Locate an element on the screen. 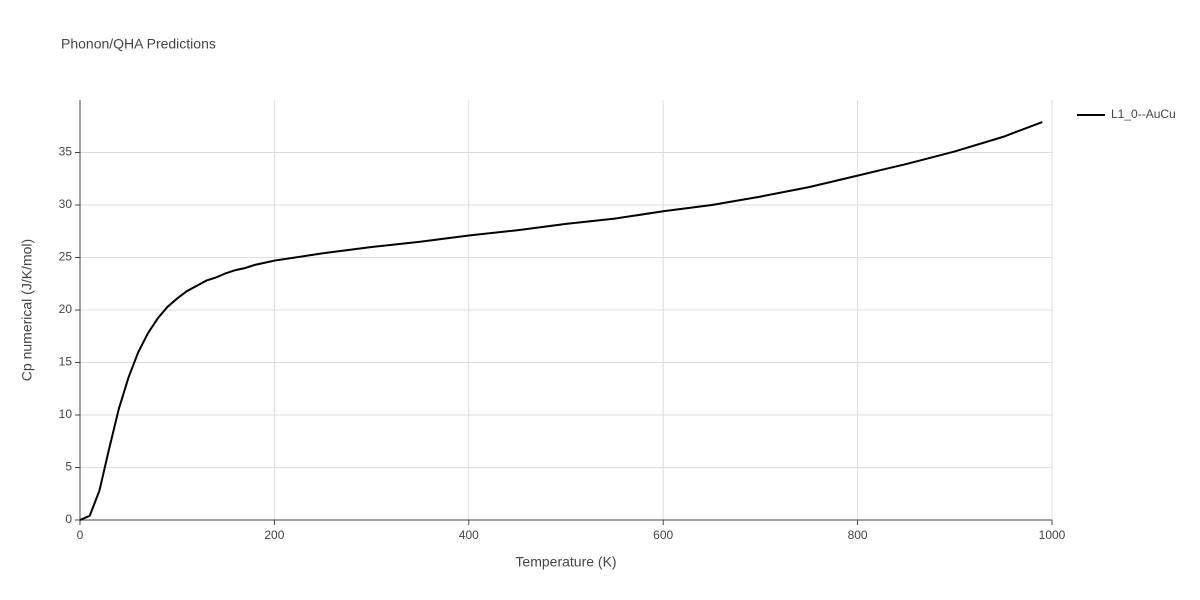 The width and height of the screenshot is (1200, 600). y-tick-label: 30 is located at coordinates (66, 204).